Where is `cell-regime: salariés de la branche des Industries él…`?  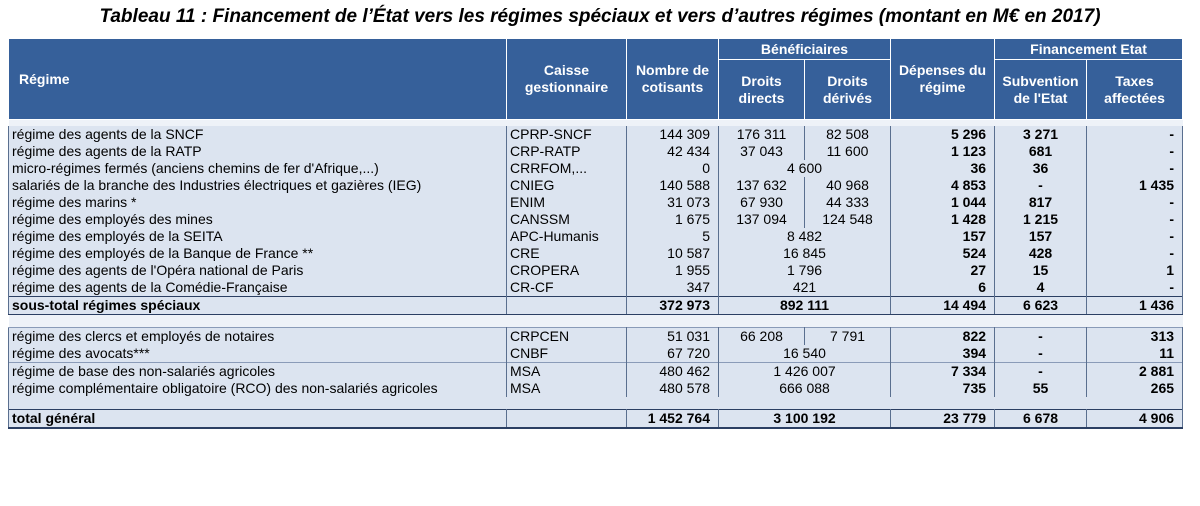 cell-regime: salariés de la branche des Industries él… is located at coordinates (257, 185).